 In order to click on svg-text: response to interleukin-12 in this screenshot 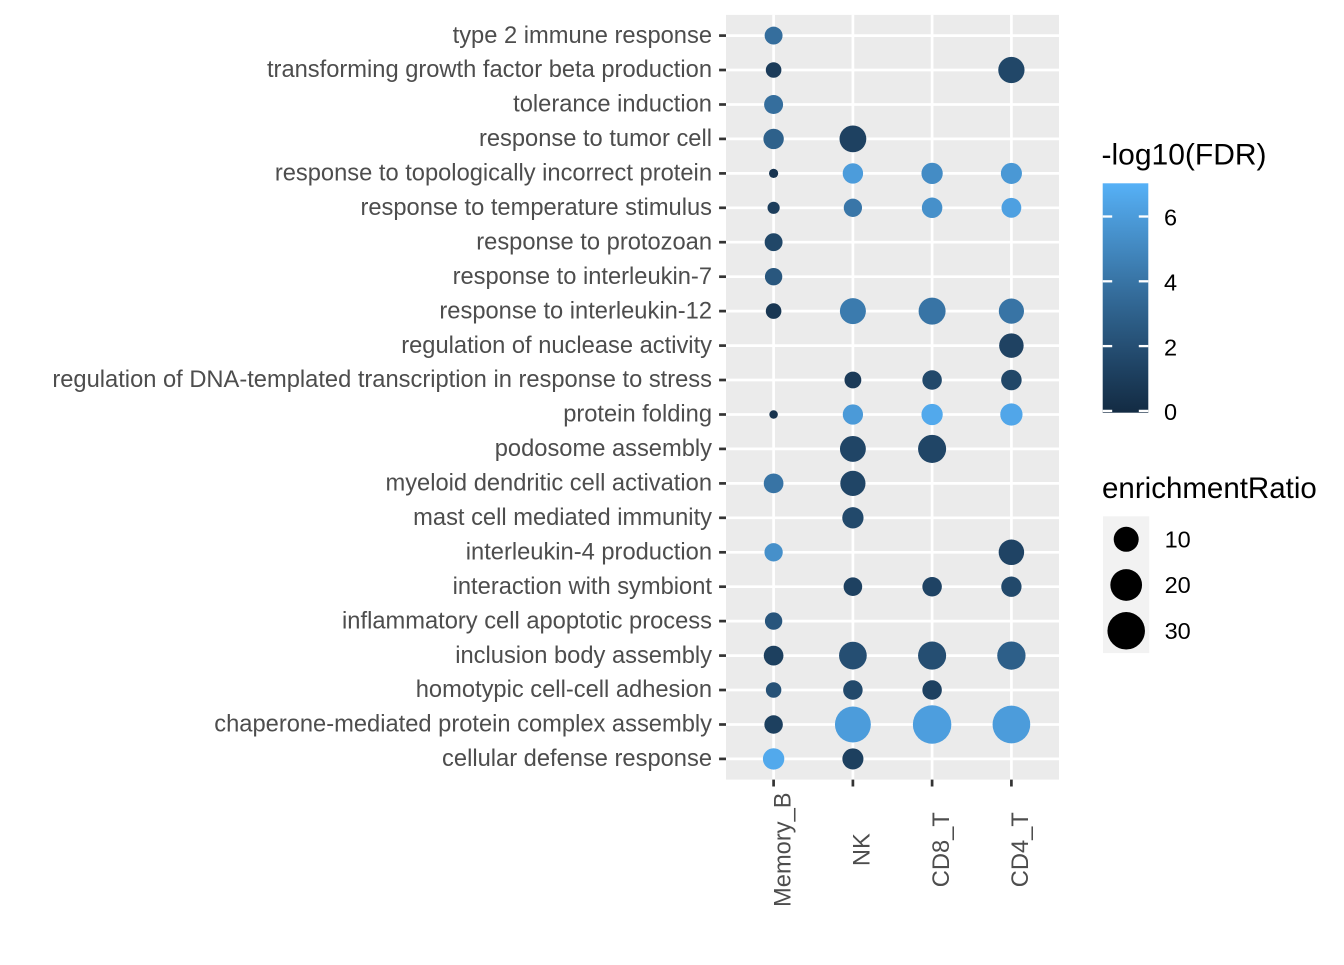, I will do `click(575, 311)`.